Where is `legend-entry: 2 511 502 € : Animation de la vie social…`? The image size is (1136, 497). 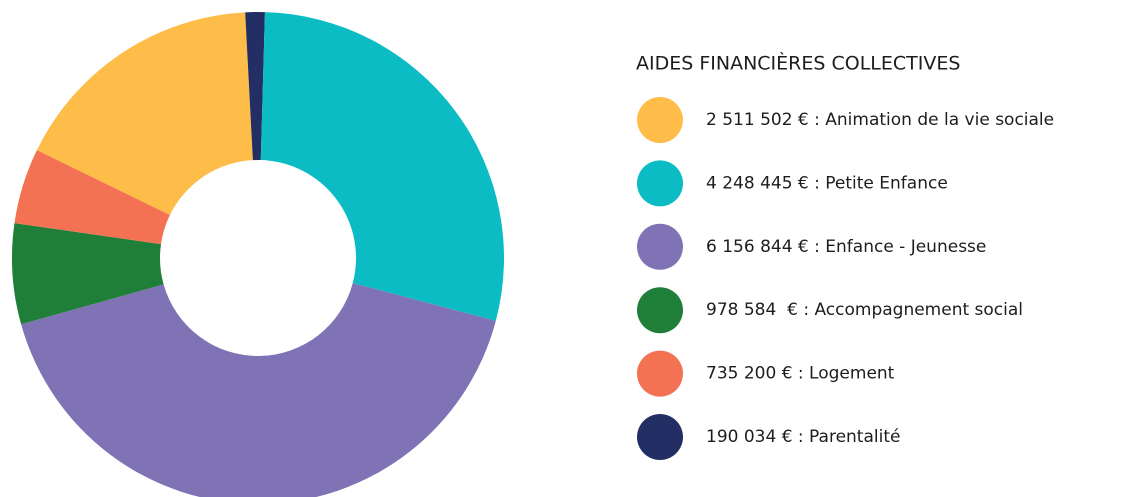 legend-entry: 2 511 502 € : Animation de la vie social… is located at coordinates (880, 120).